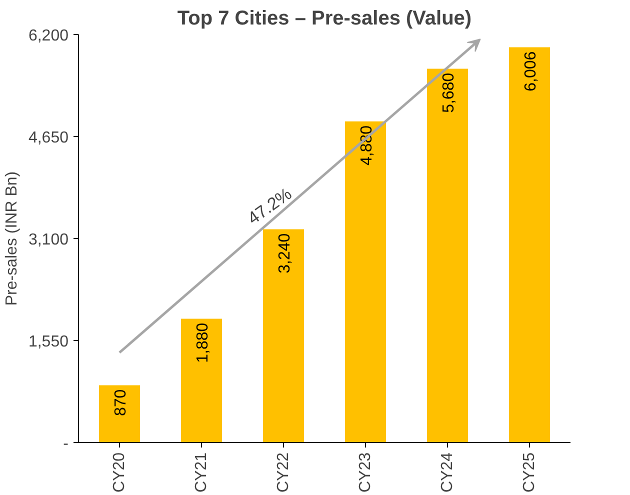 This screenshot has width=630, height=495. I want to click on y-tick-label: 1,550, so click(48, 342).